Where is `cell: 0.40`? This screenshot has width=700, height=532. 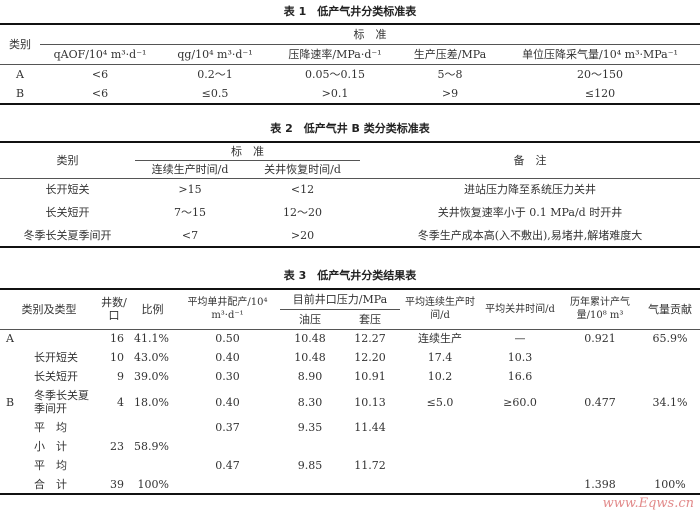
cell: 0.40 is located at coordinates (227, 402).